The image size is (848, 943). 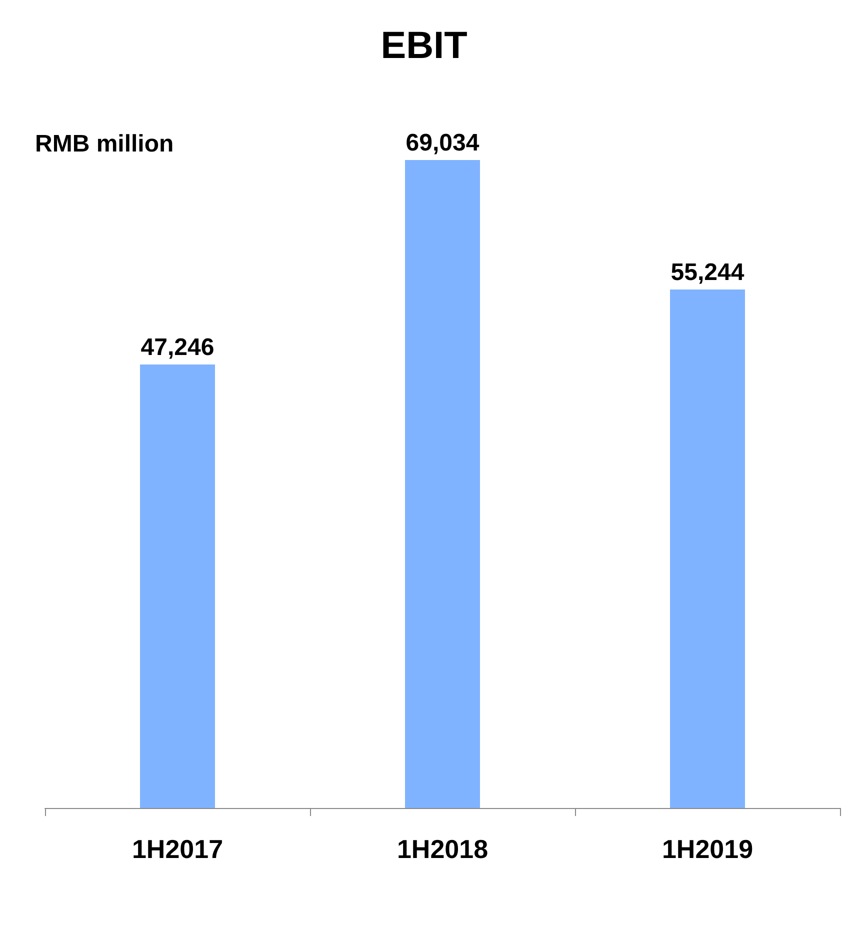 I want to click on y-axis-title: RMB million, so click(x=104, y=144).